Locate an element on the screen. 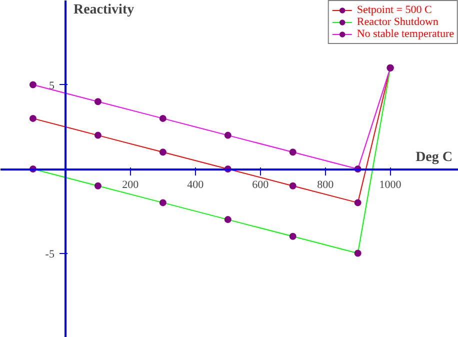  x-axis-title: Deg C is located at coordinates (434, 157).